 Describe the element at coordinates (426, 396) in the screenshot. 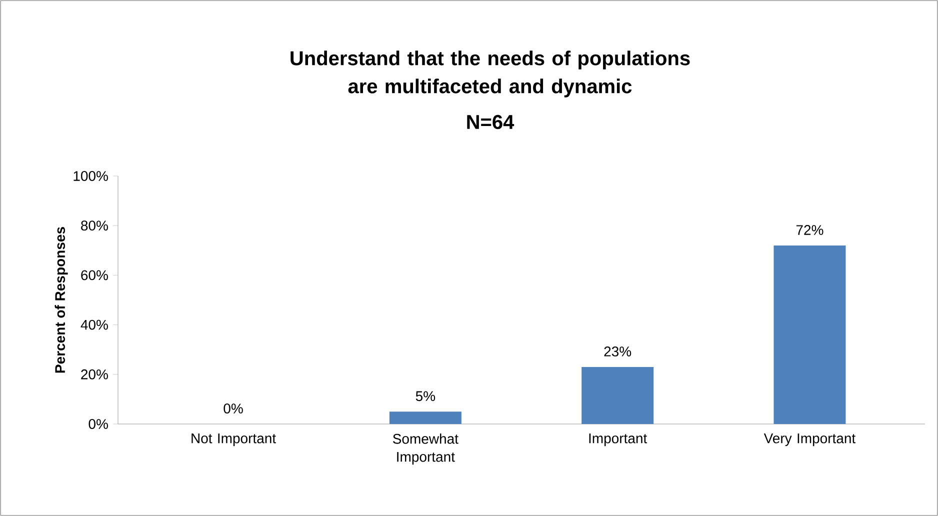

I see `data-label: 5%` at that location.